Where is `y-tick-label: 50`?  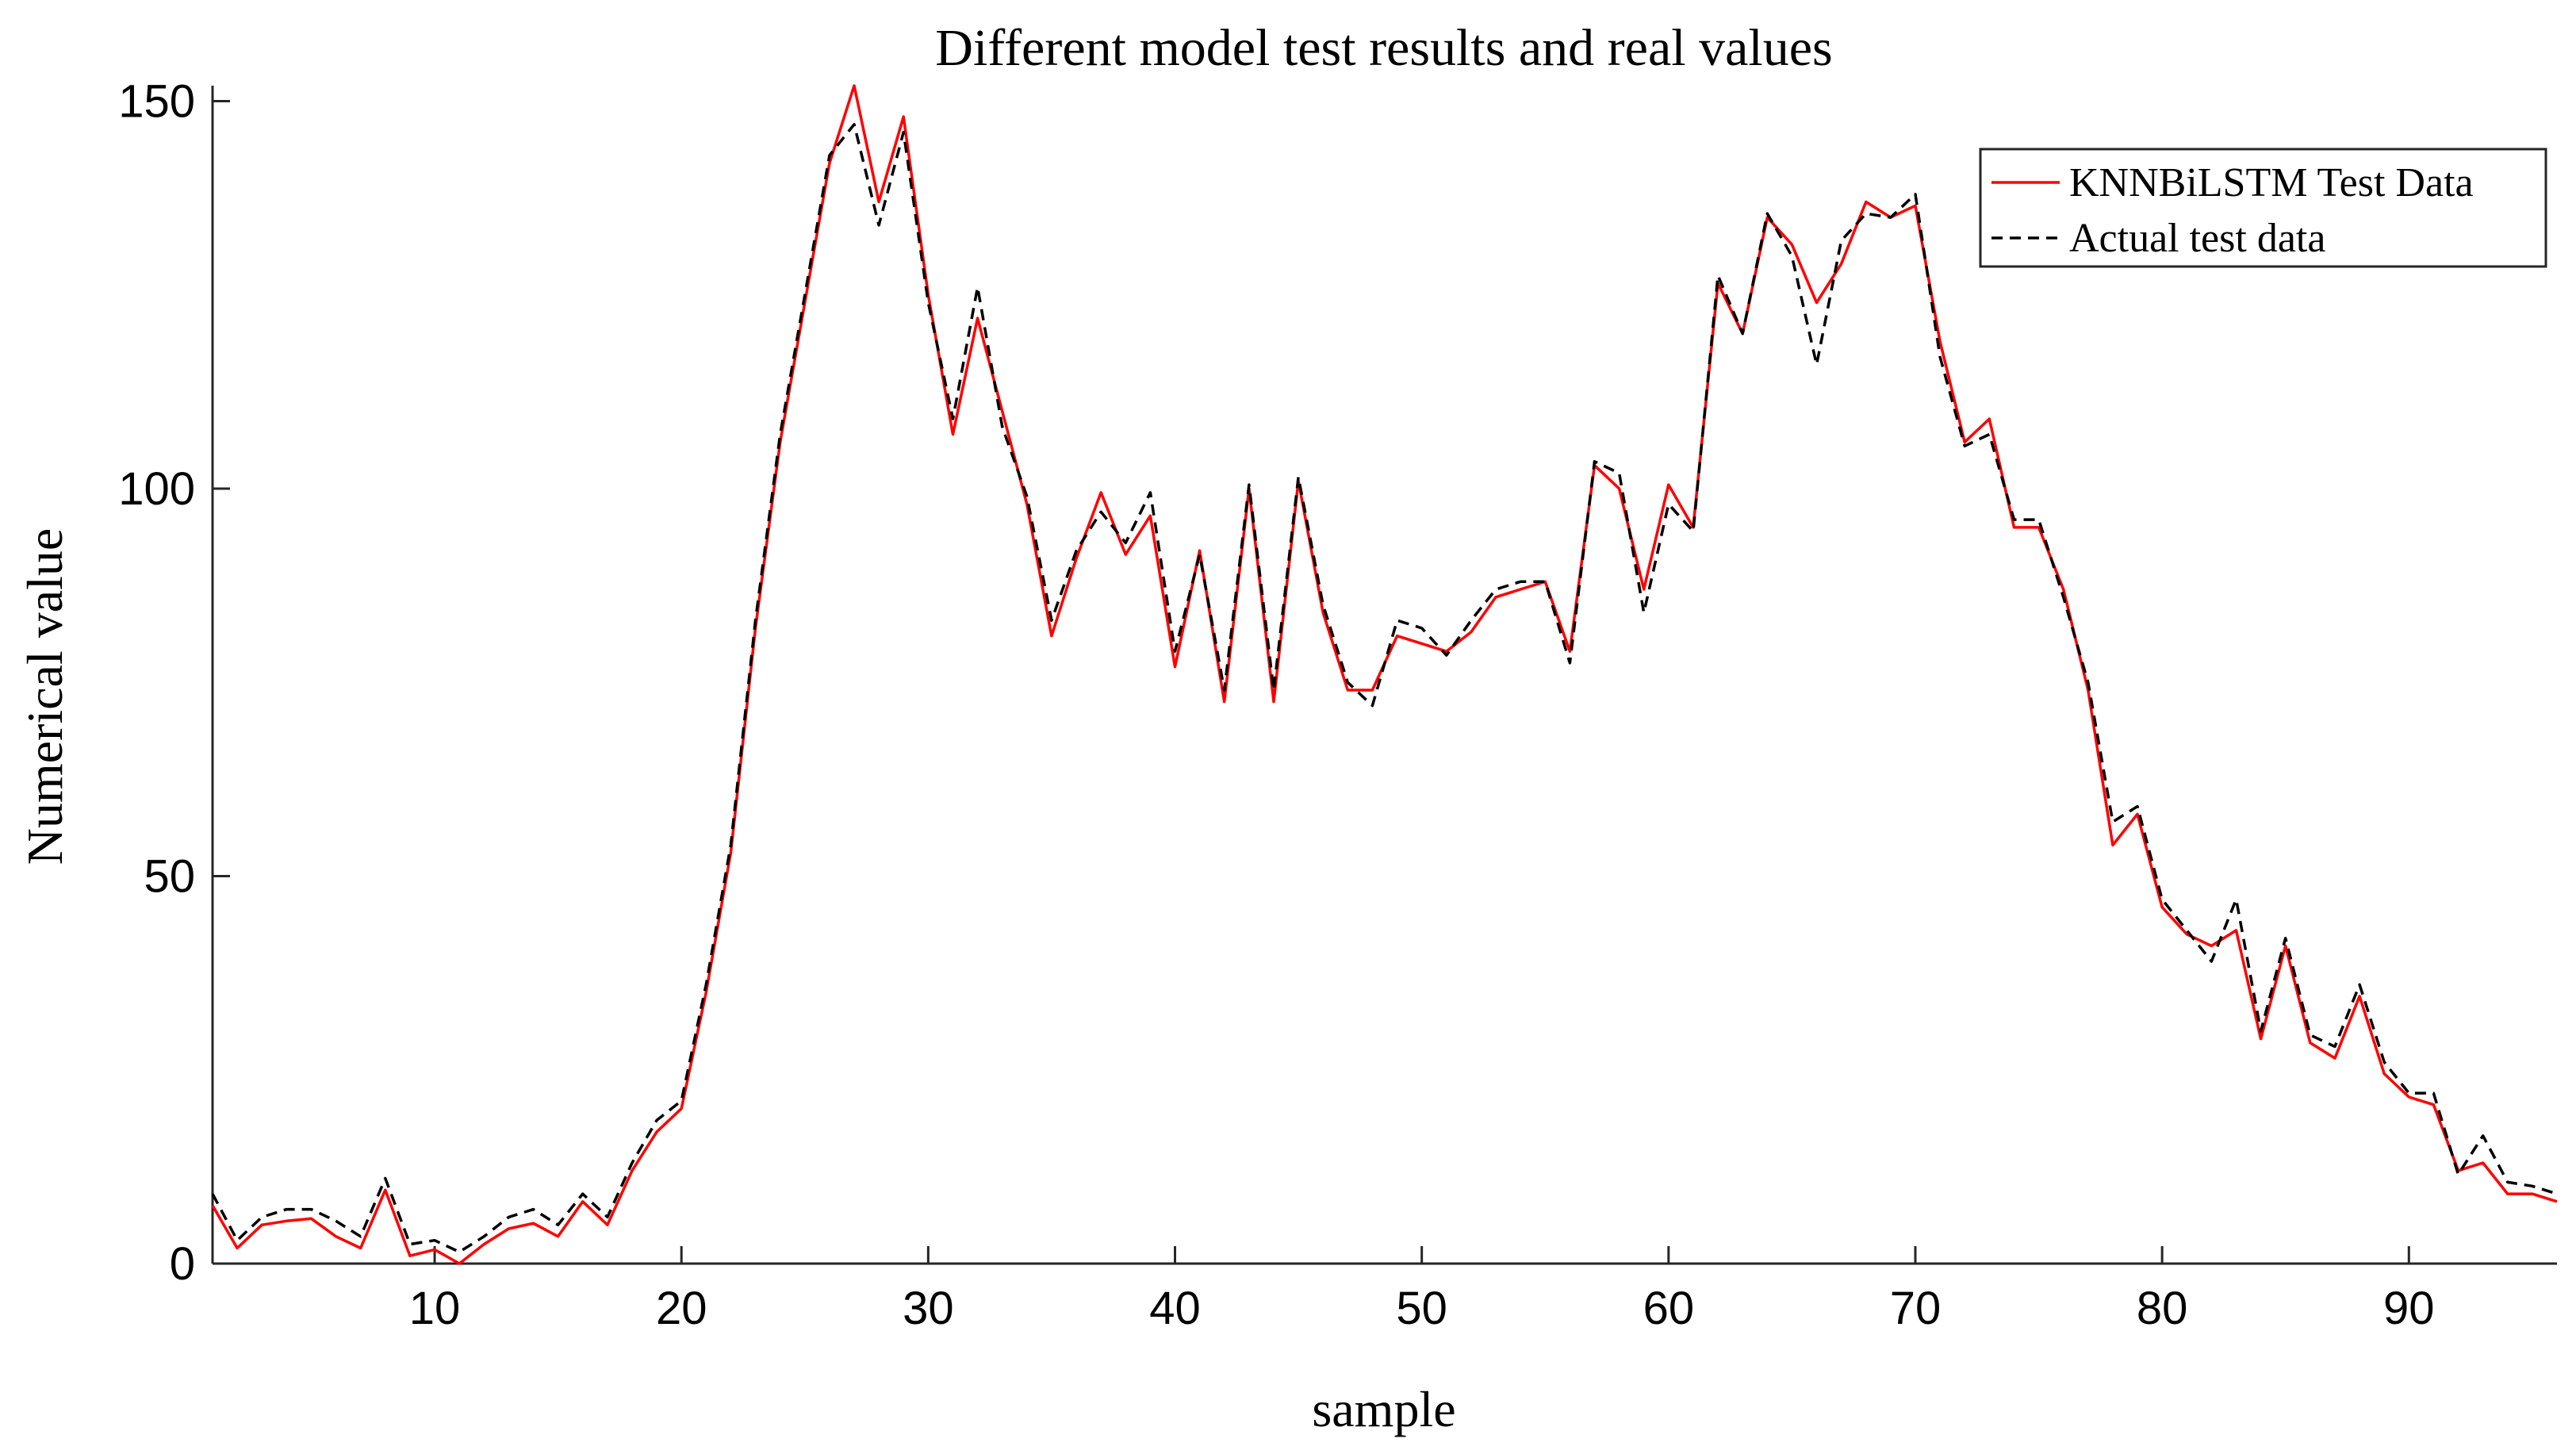 y-tick-label: 50 is located at coordinates (170, 877).